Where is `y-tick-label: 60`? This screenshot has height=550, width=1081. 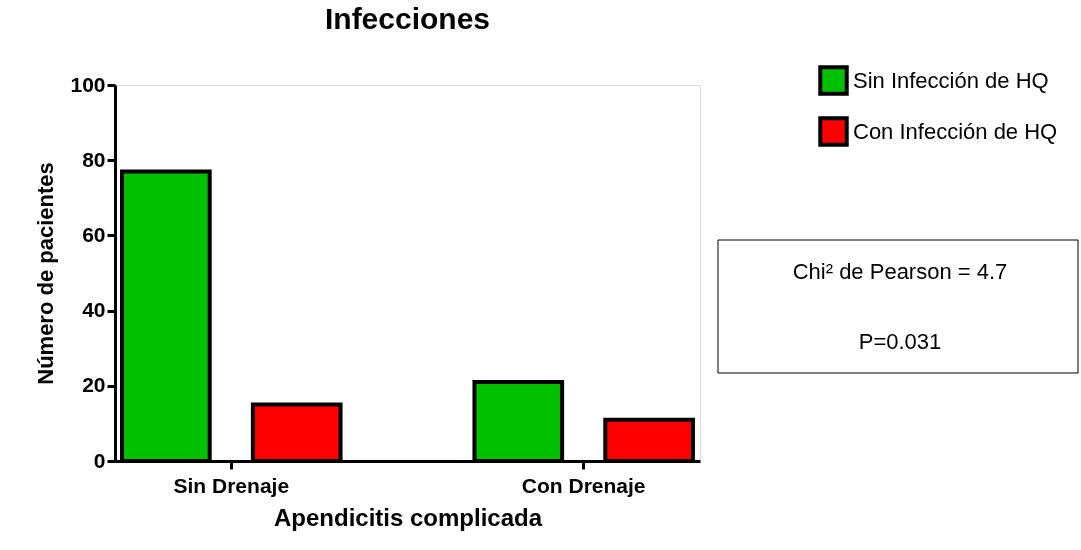 y-tick-label: 60 is located at coordinates (94, 234).